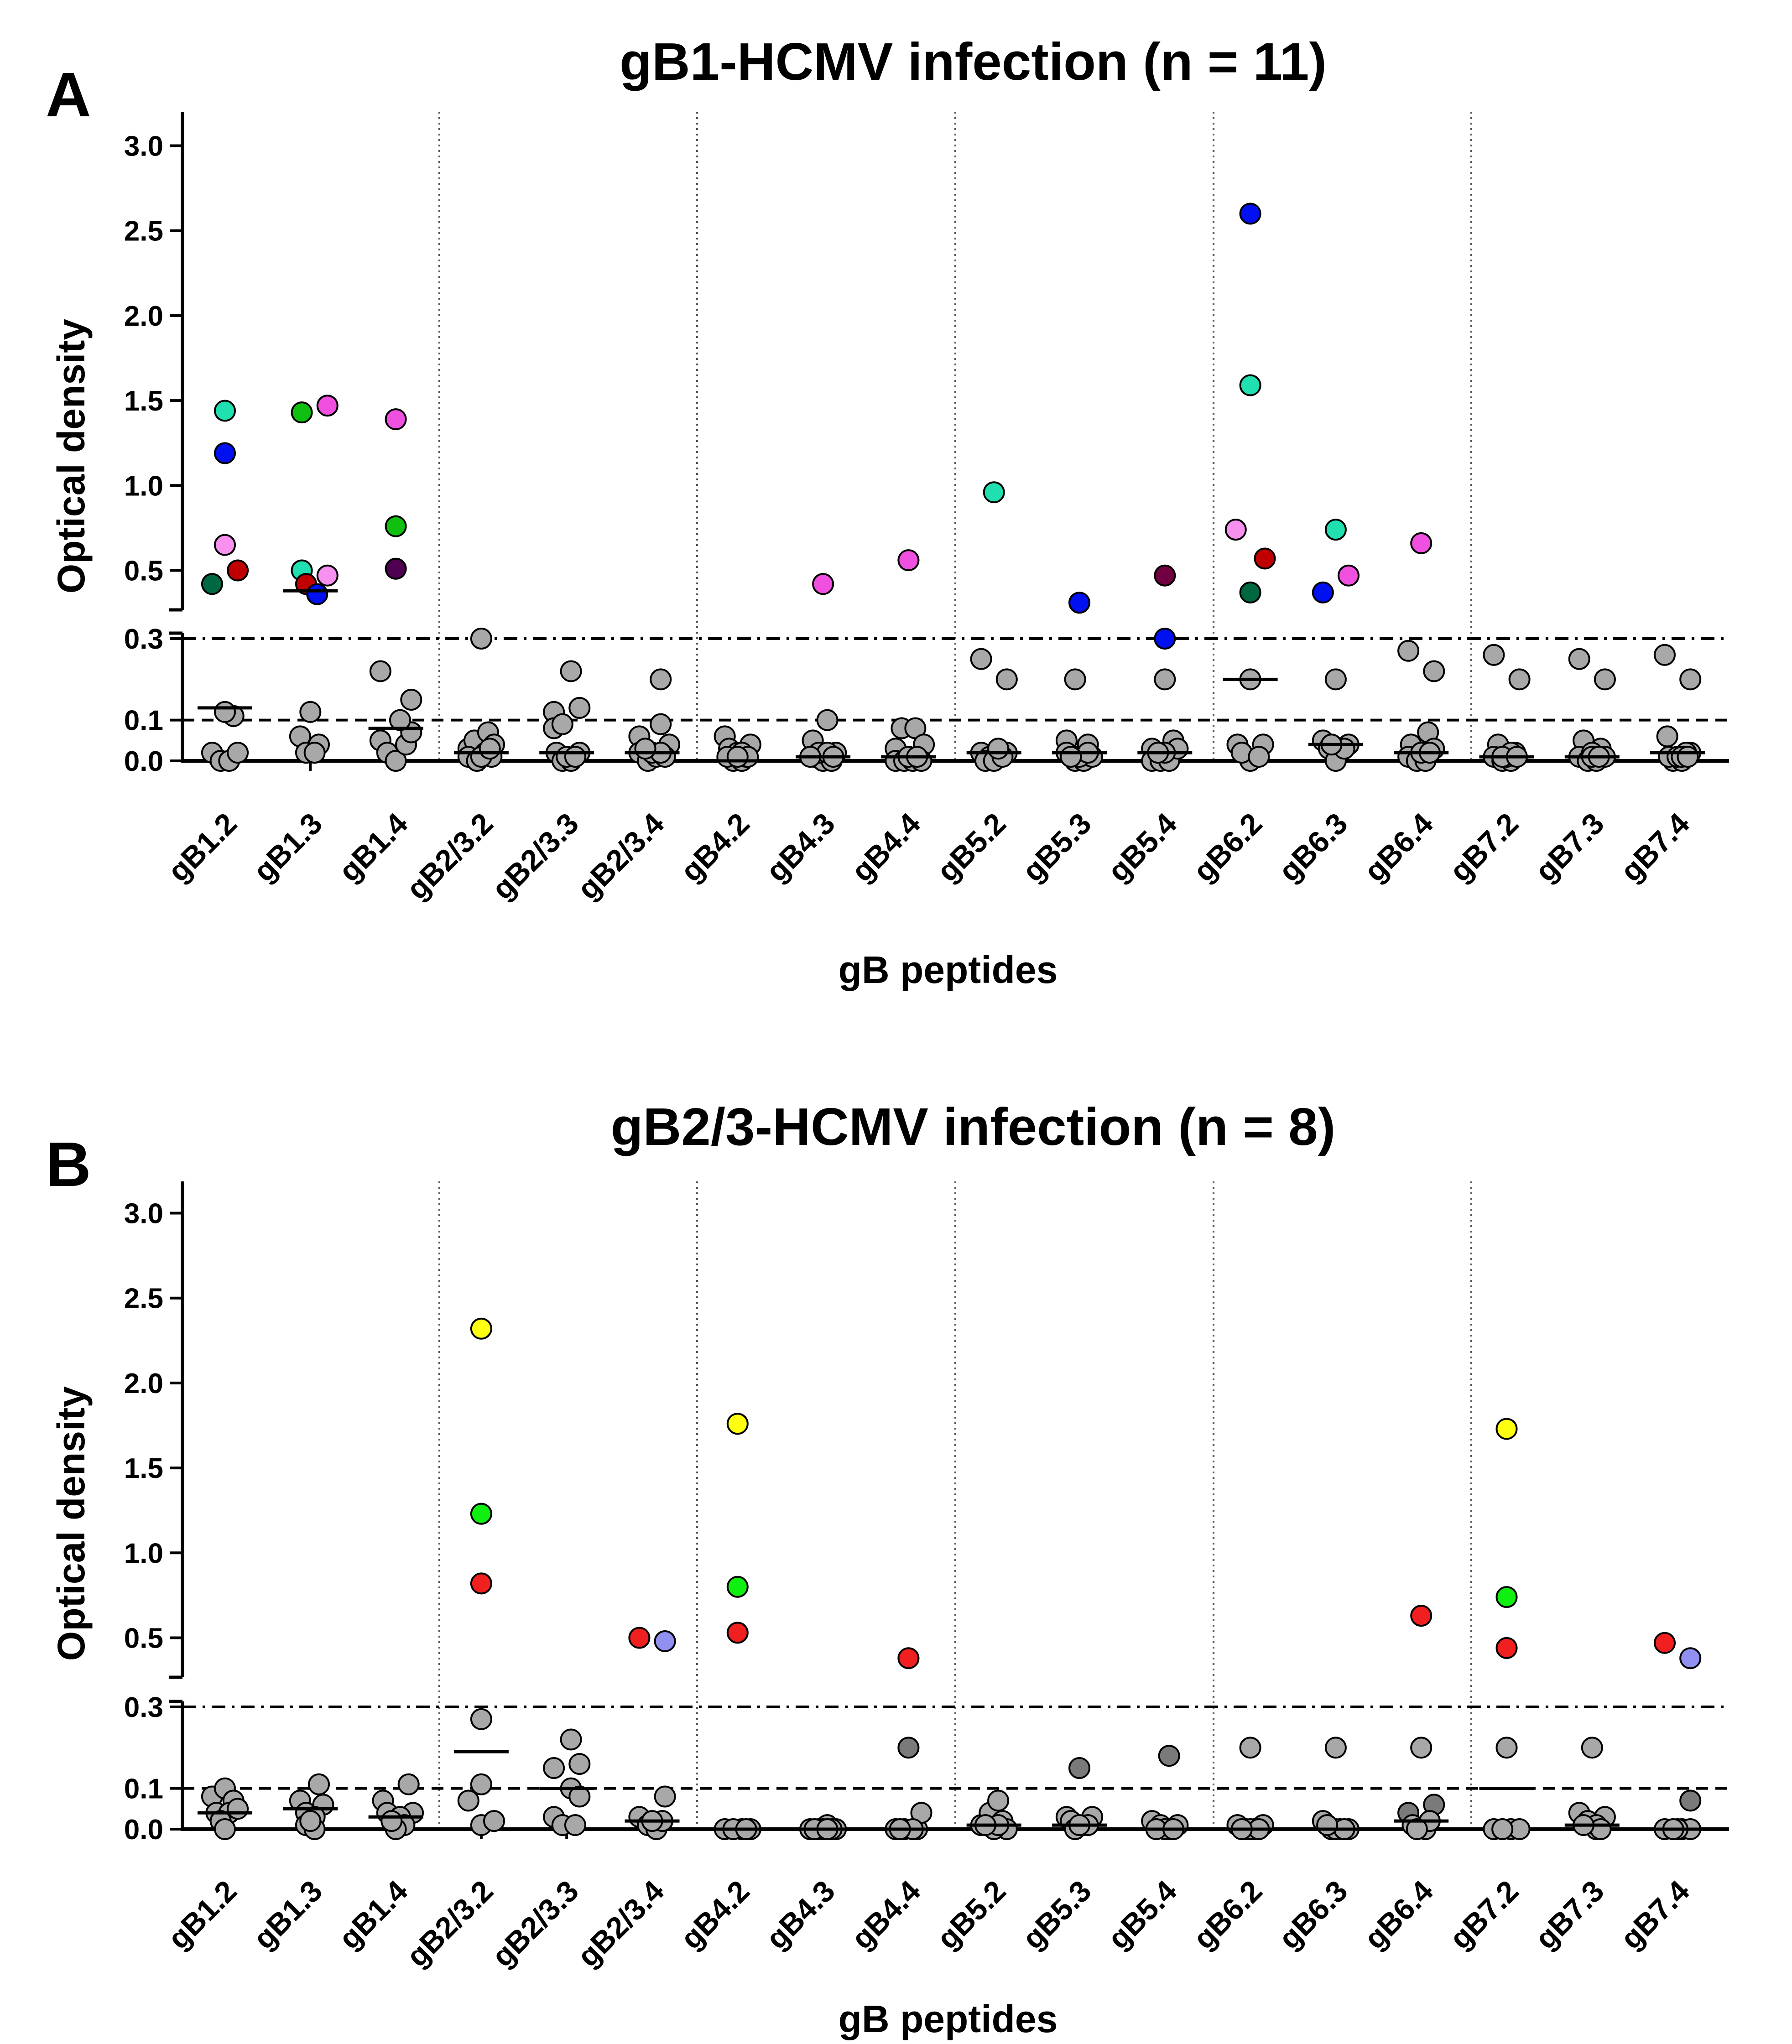 The image size is (1792, 2044). Describe the element at coordinates (143, 486) in the screenshot. I see `y-tick-label: 1.0` at that location.